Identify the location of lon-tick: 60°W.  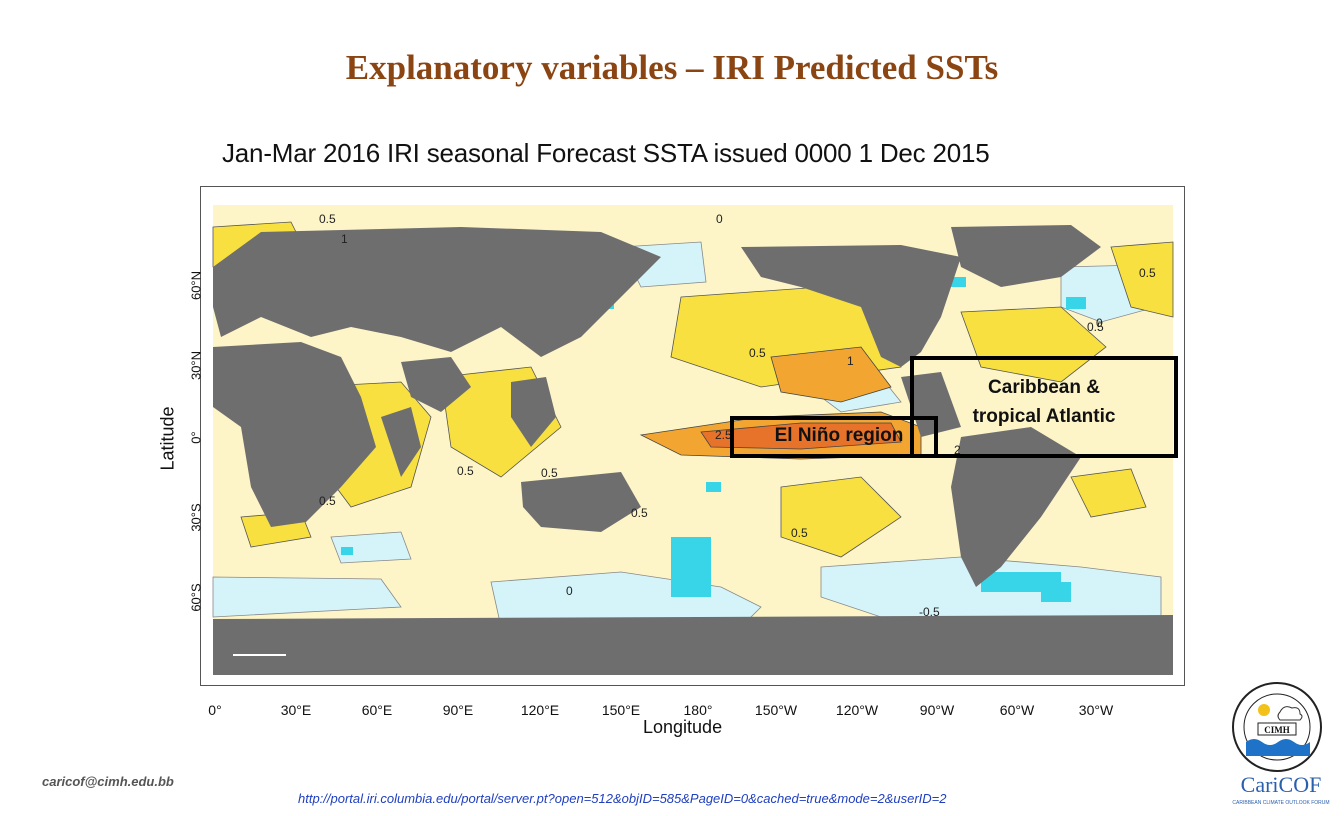
(1017, 710).